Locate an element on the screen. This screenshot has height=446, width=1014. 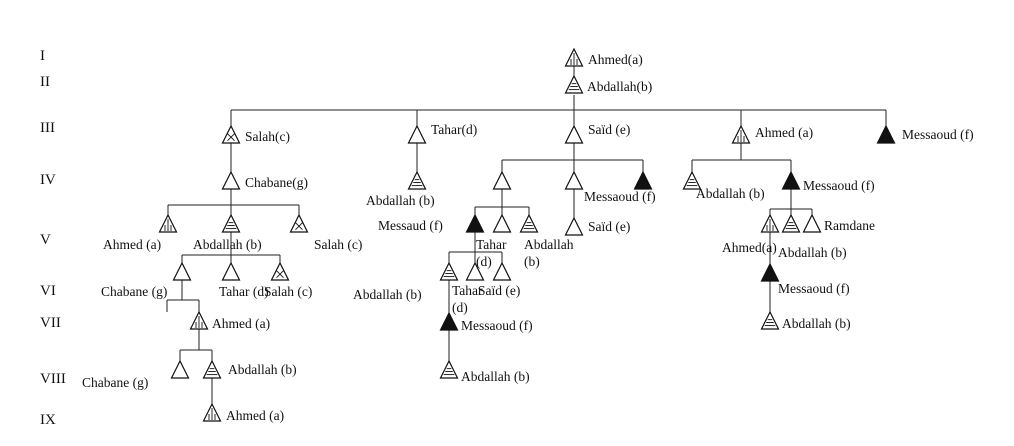
person-label: Ramdane is located at coordinates (849, 225).